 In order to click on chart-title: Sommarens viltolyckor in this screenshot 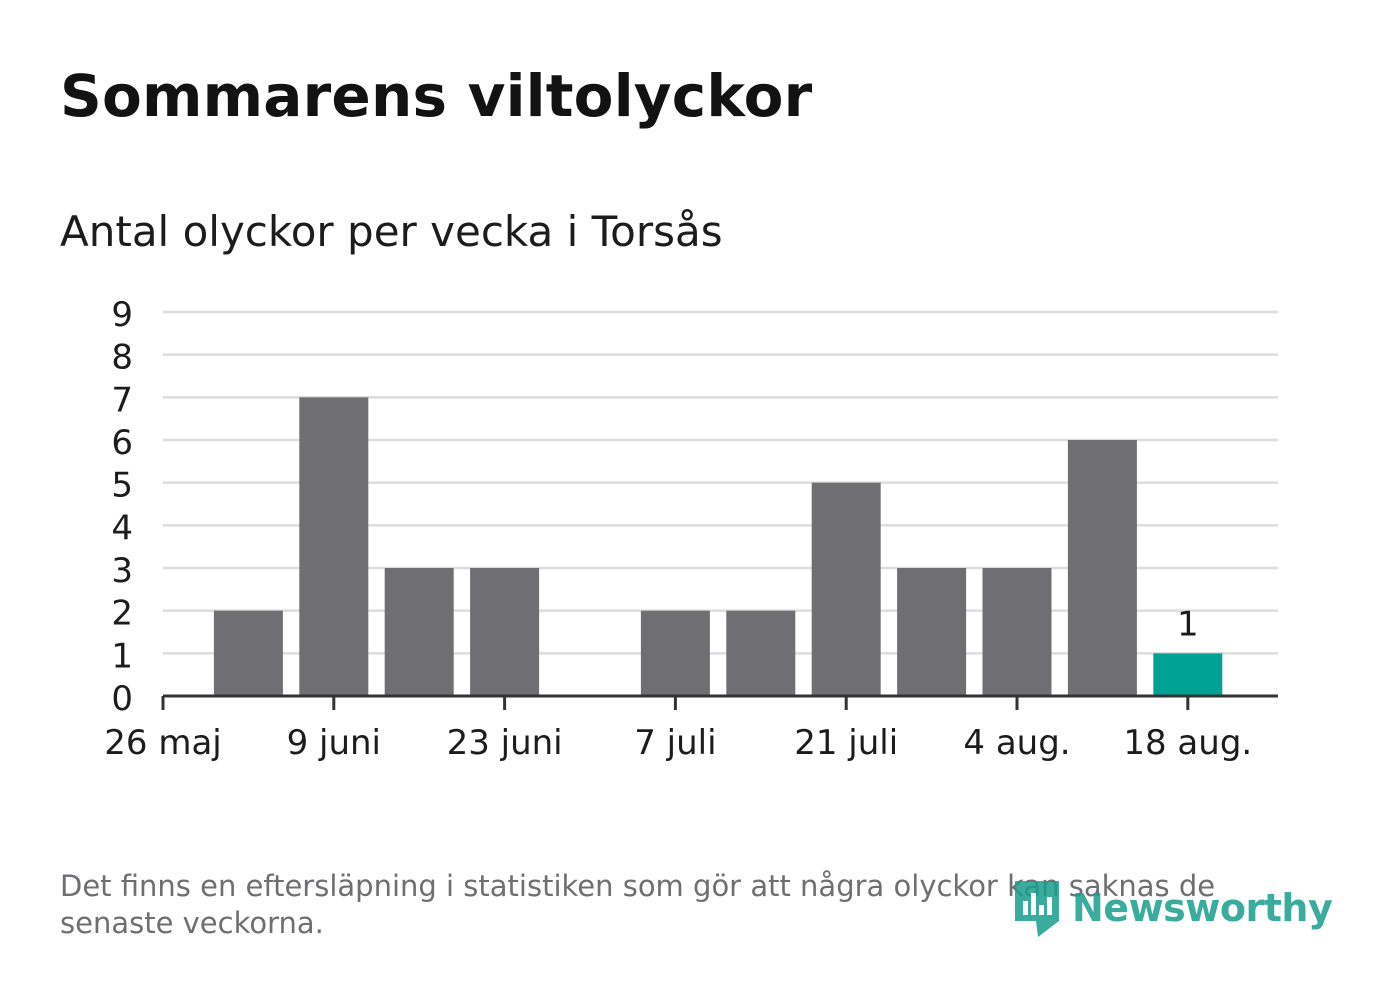, I will do `click(436, 96)`.